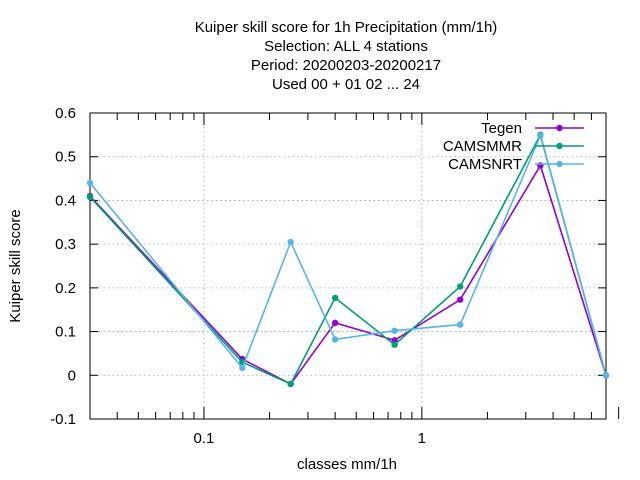 This screenshot has width=640, height=480. I want to click on y-tick-label: 0.1, so click(65, 332).